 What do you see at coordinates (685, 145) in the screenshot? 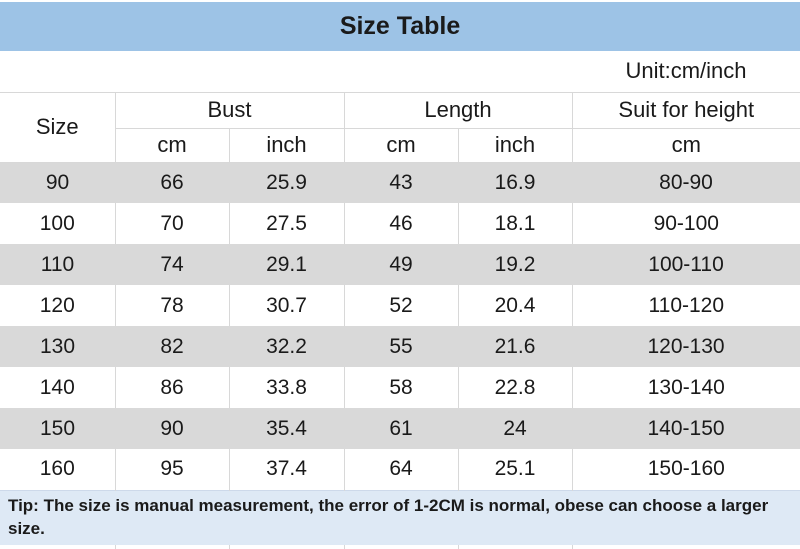
I see `subheader-height-cm: cm` at bounding box center [685, 145].